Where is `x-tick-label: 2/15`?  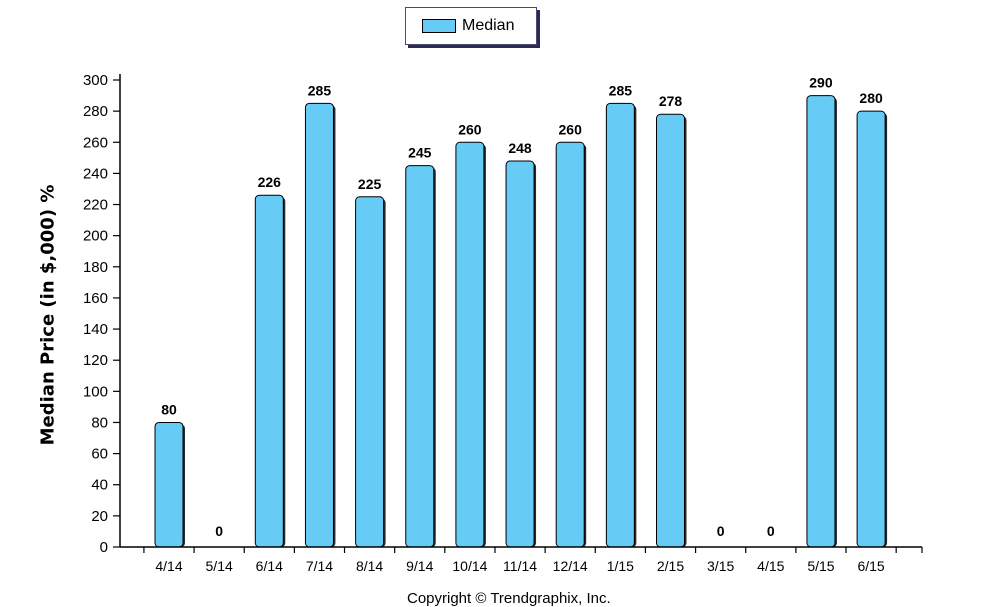
x-tick-label: 2/15 is located at coordinates (670, 566).